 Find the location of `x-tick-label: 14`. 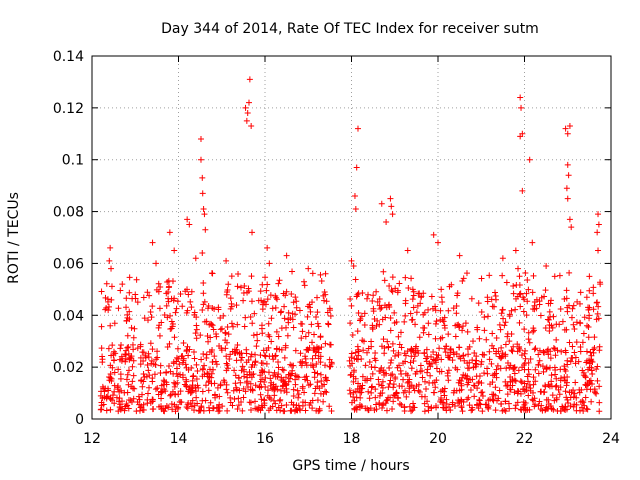

x-tick-label: 14 is located at coordinates (179, 439).